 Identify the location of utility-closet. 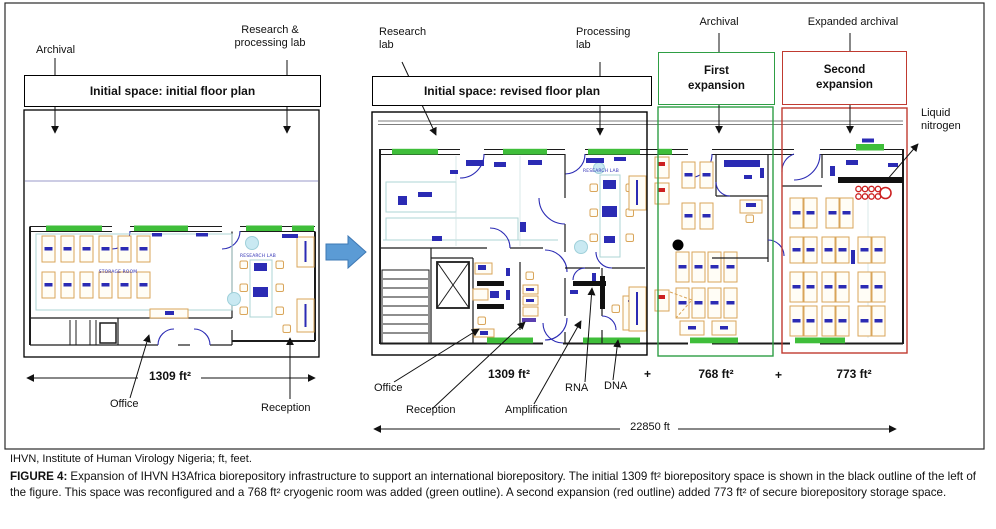
(108, 333).